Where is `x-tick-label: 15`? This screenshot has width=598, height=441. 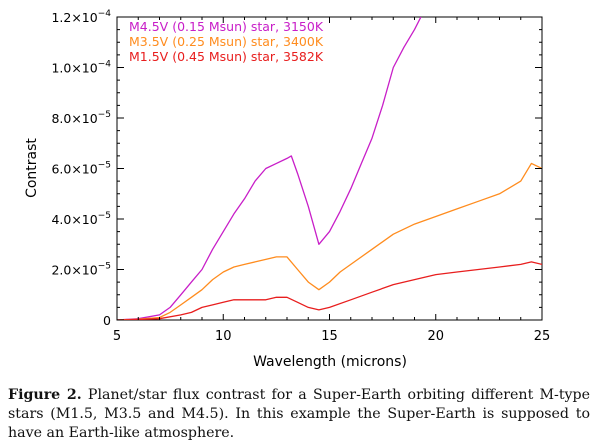 x-tick-label: 15 is located at coordinates (329, 336).